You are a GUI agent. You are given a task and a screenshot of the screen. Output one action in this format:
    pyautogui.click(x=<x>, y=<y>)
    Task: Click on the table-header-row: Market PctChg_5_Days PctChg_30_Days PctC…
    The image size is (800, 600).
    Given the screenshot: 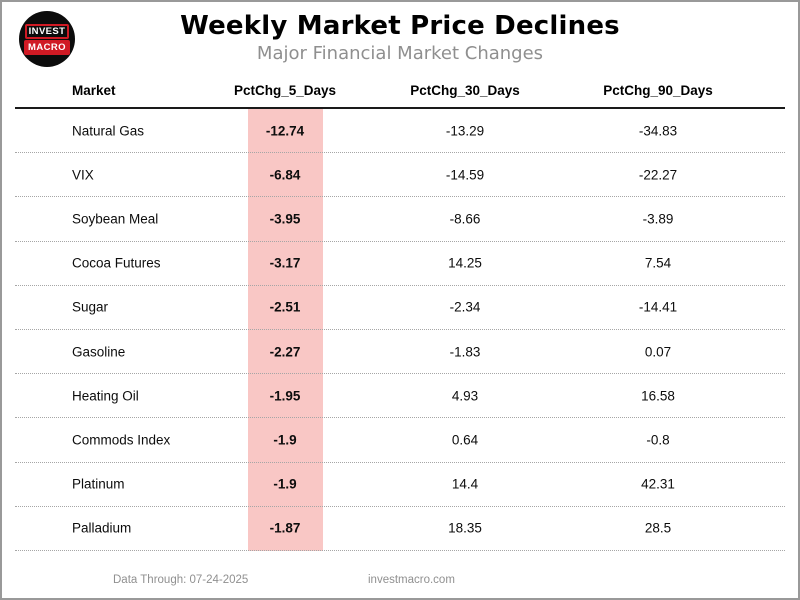 What is the action you would take?
    pyautogui.click(x=400, y=93)
    